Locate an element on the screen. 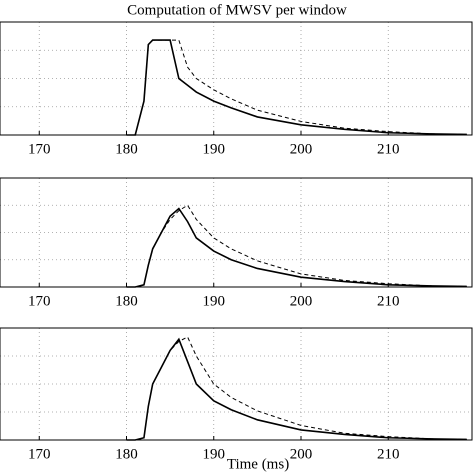 Image resolution: width=474 pixels, height=474 pixels. x-axis-label: Time (ms) is located at coordinates (258, 464).